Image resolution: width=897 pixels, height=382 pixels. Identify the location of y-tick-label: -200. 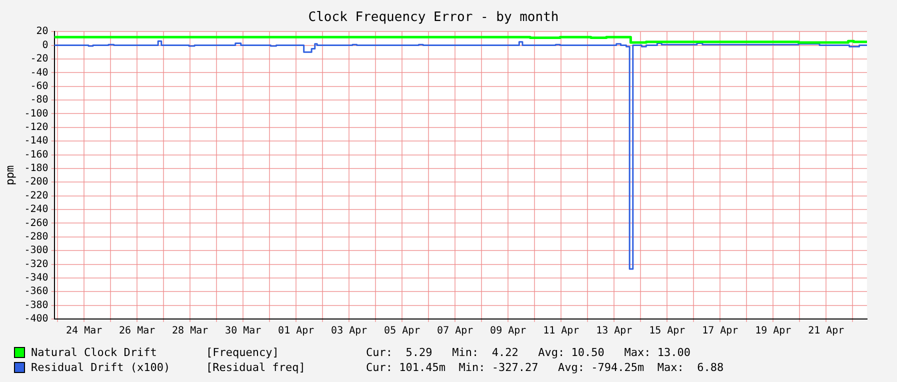
(36, 182).